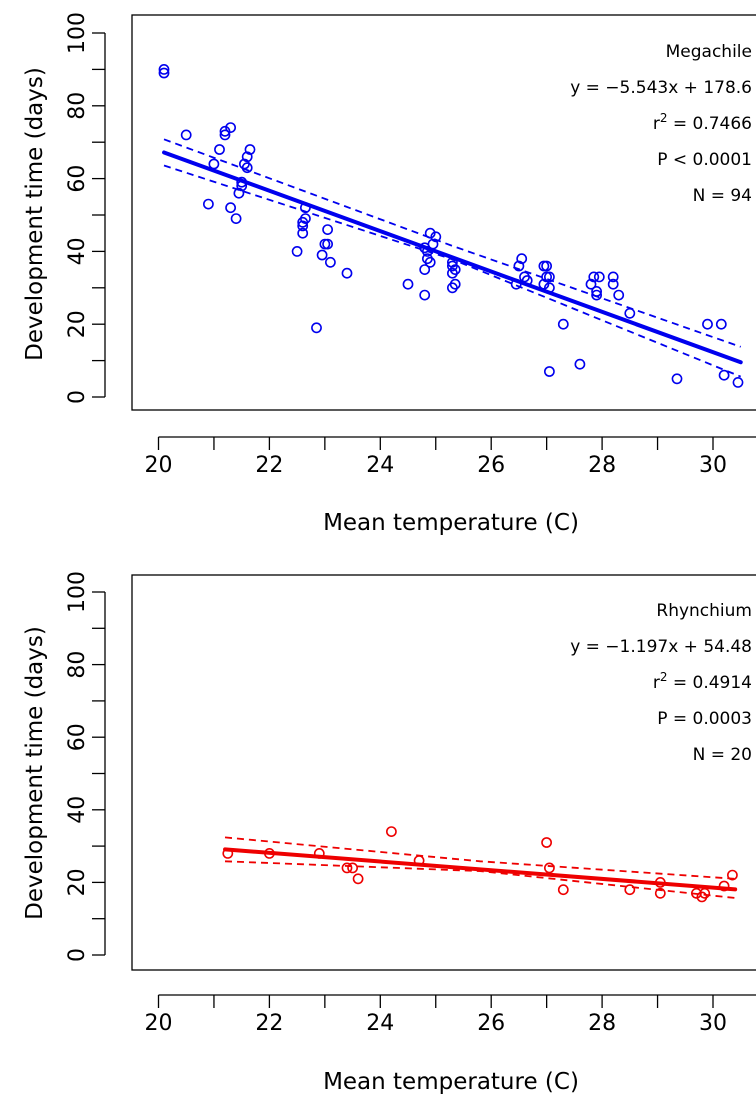 The width and height of the screenshot is (756, 1098). I want to click on data-points, so click(480, 864).